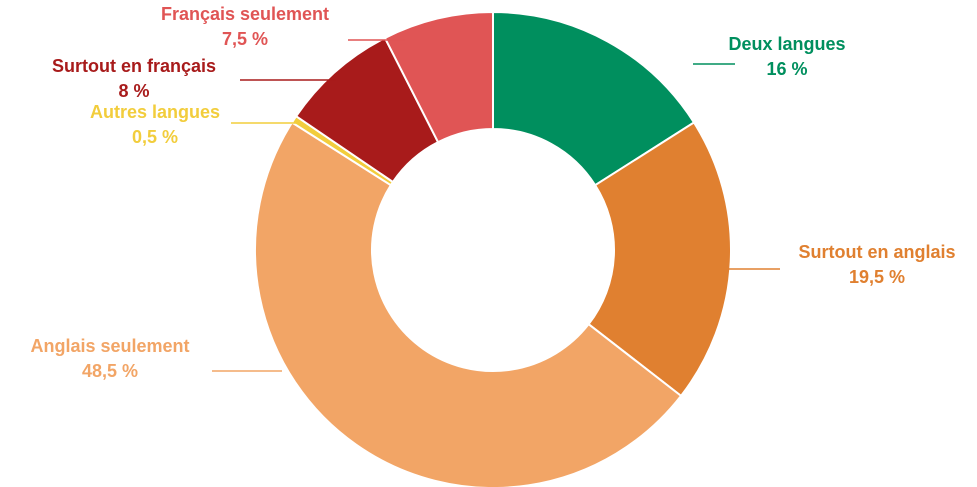 This screenshot has height=487, width=977. Describe the element at coordinates (659, 259) in the screenshot. I see `slice-surtout-en-anglais` at that location.